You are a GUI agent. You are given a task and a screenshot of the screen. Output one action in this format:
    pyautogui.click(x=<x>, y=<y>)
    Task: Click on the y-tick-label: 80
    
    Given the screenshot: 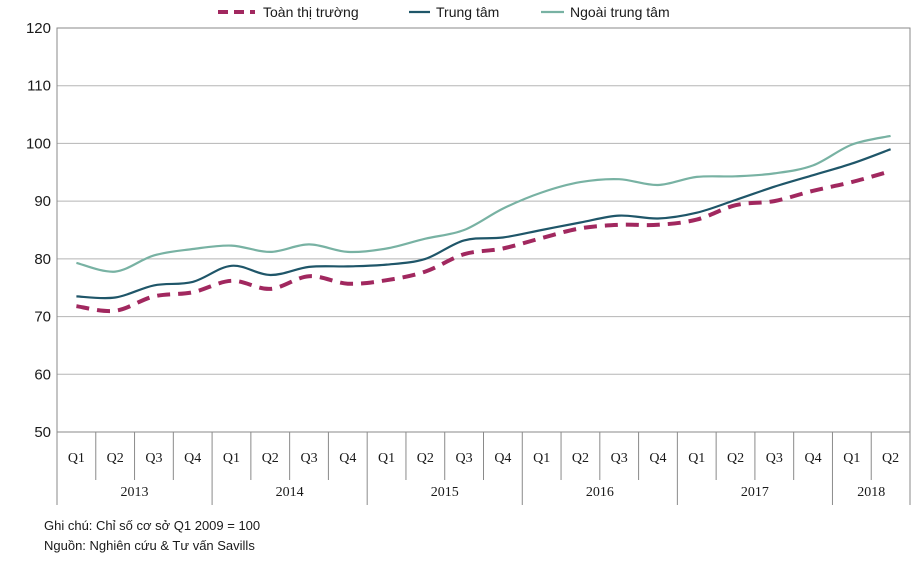 What is the action you would take?
    pyautogui.click(x=42, y=259)
    